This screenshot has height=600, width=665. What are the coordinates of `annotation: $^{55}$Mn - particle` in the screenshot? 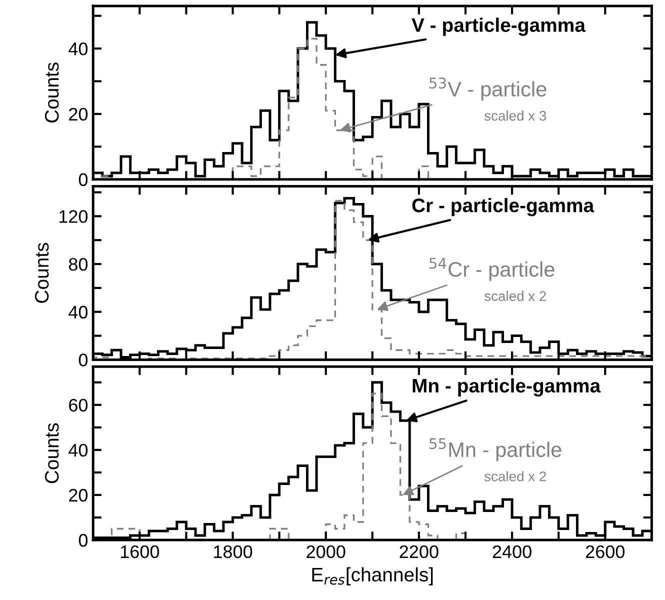 It's located at (496, 450).